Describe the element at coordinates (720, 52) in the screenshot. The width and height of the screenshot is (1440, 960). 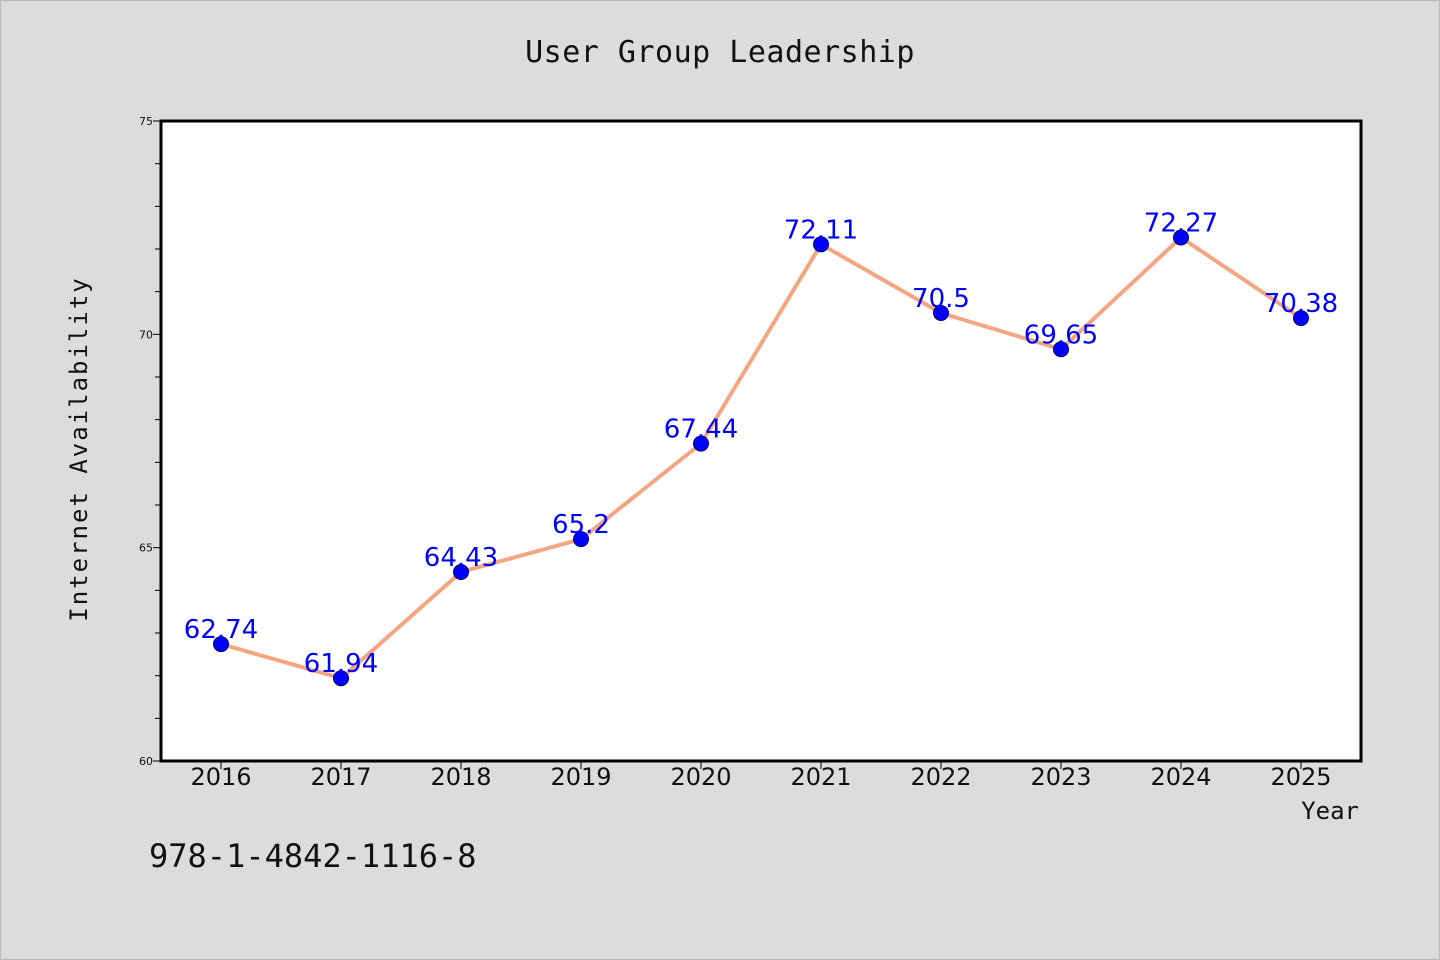
I see `chart-title: User Group Leadership` at that location.